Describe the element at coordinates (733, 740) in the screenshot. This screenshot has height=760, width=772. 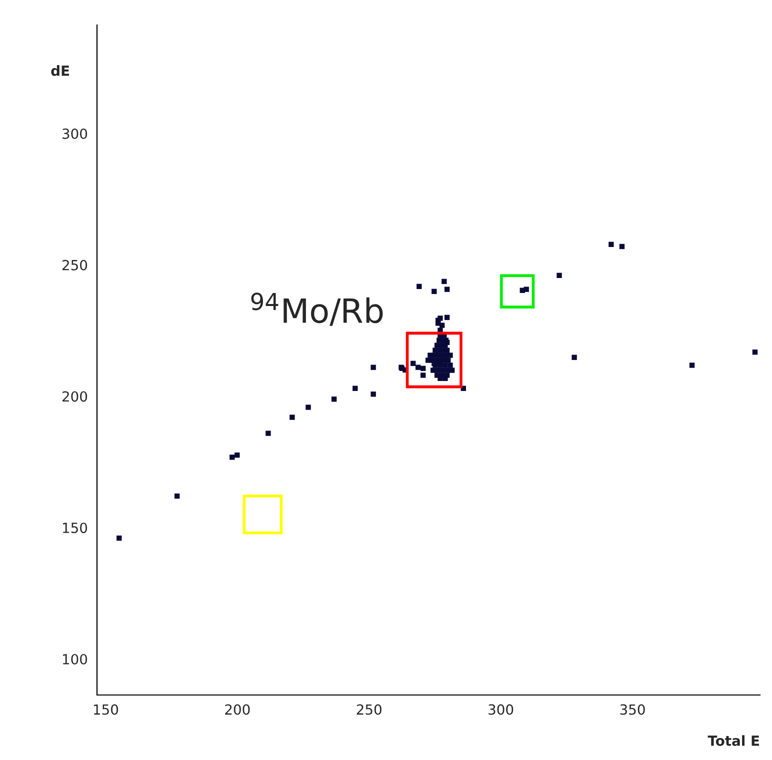
I see `x-axis-title: Total E` at that location.